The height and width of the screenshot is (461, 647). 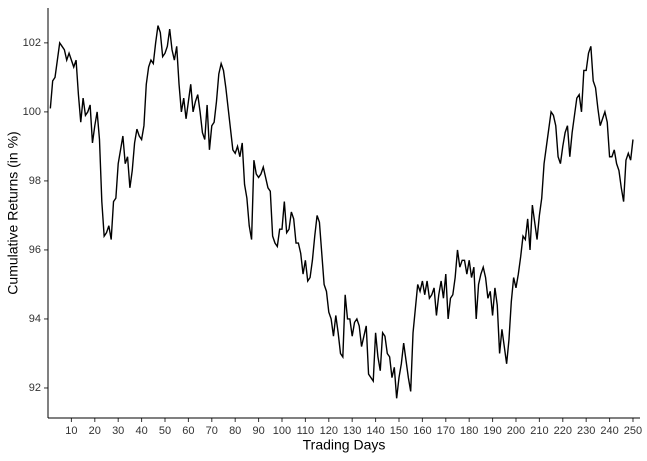 What do you see at coordinates (633, 431) in the screenshot?
I see `x-tick-label: 250` at bounding box center [633, 431].